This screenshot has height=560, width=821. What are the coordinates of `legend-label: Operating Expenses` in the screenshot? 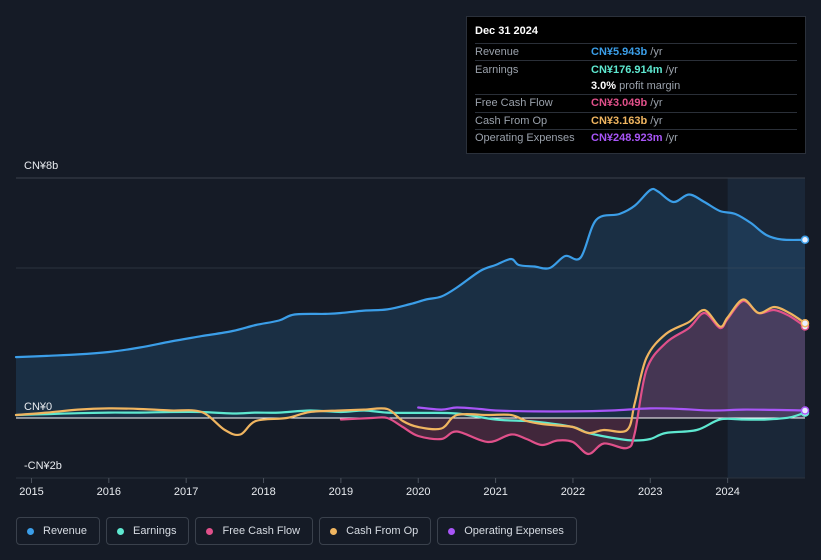 It's located at (514, 531).